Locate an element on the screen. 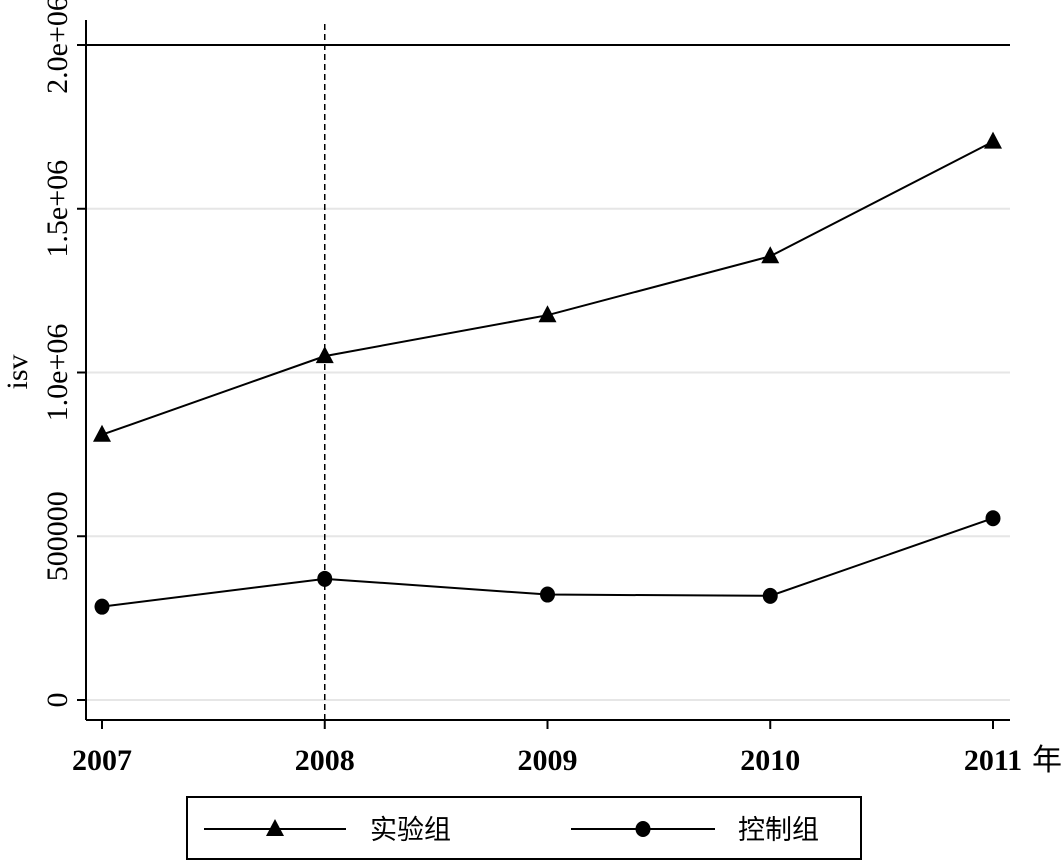 The width and height of the screenshot is (1062, 861). y-tick-label-3: 1.5e+06 is located at coordinates (57, 209).